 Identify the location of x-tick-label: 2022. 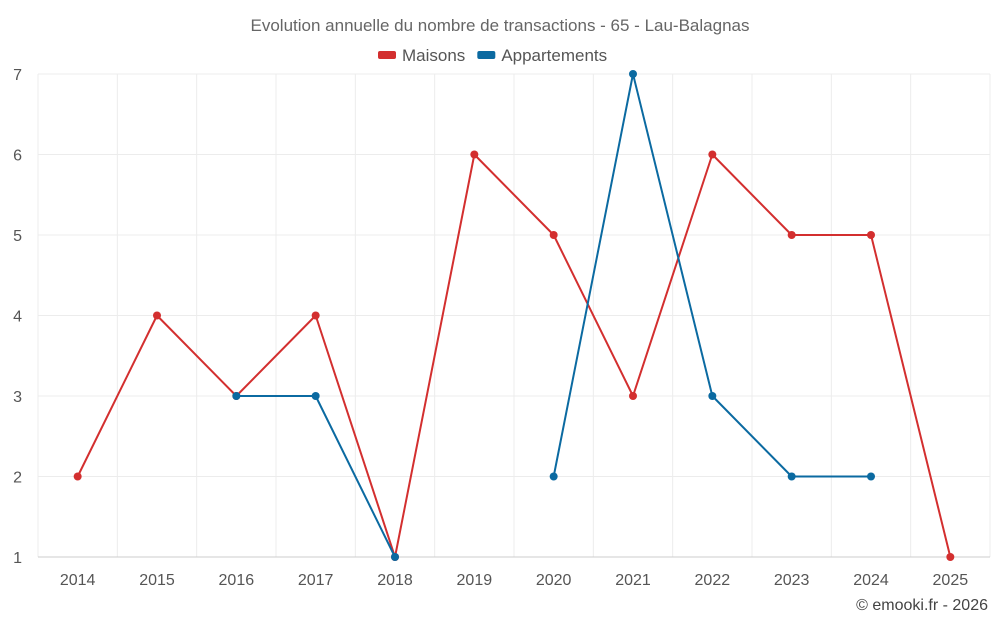
(713, 580).